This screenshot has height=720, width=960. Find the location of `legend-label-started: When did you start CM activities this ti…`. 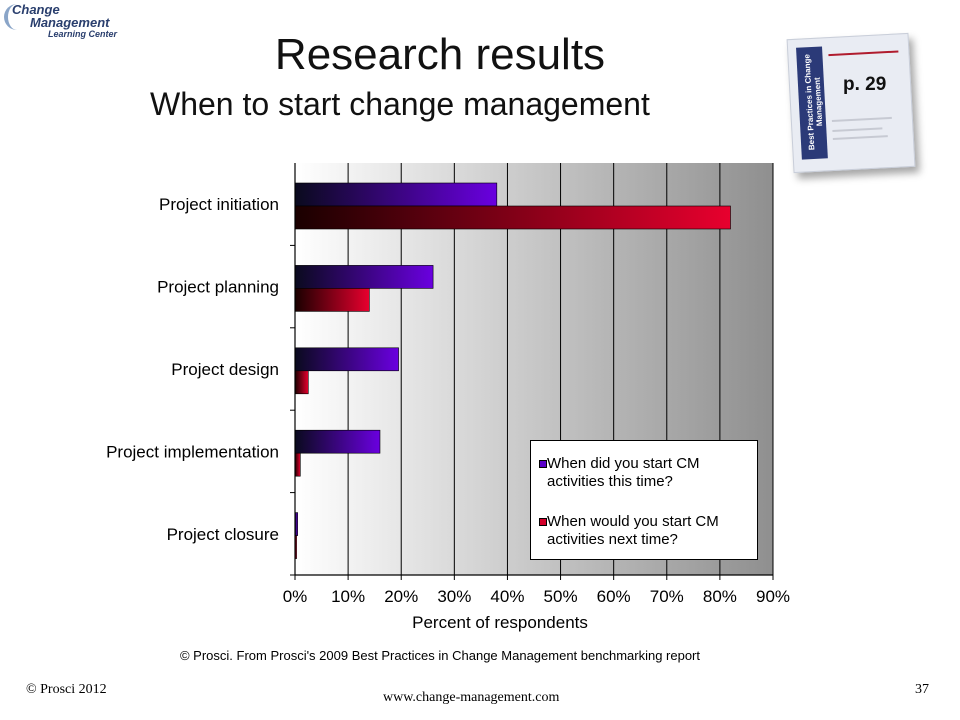

legend-label-started: When did you start CM activities this ti… is located at coordinates (623, 472).